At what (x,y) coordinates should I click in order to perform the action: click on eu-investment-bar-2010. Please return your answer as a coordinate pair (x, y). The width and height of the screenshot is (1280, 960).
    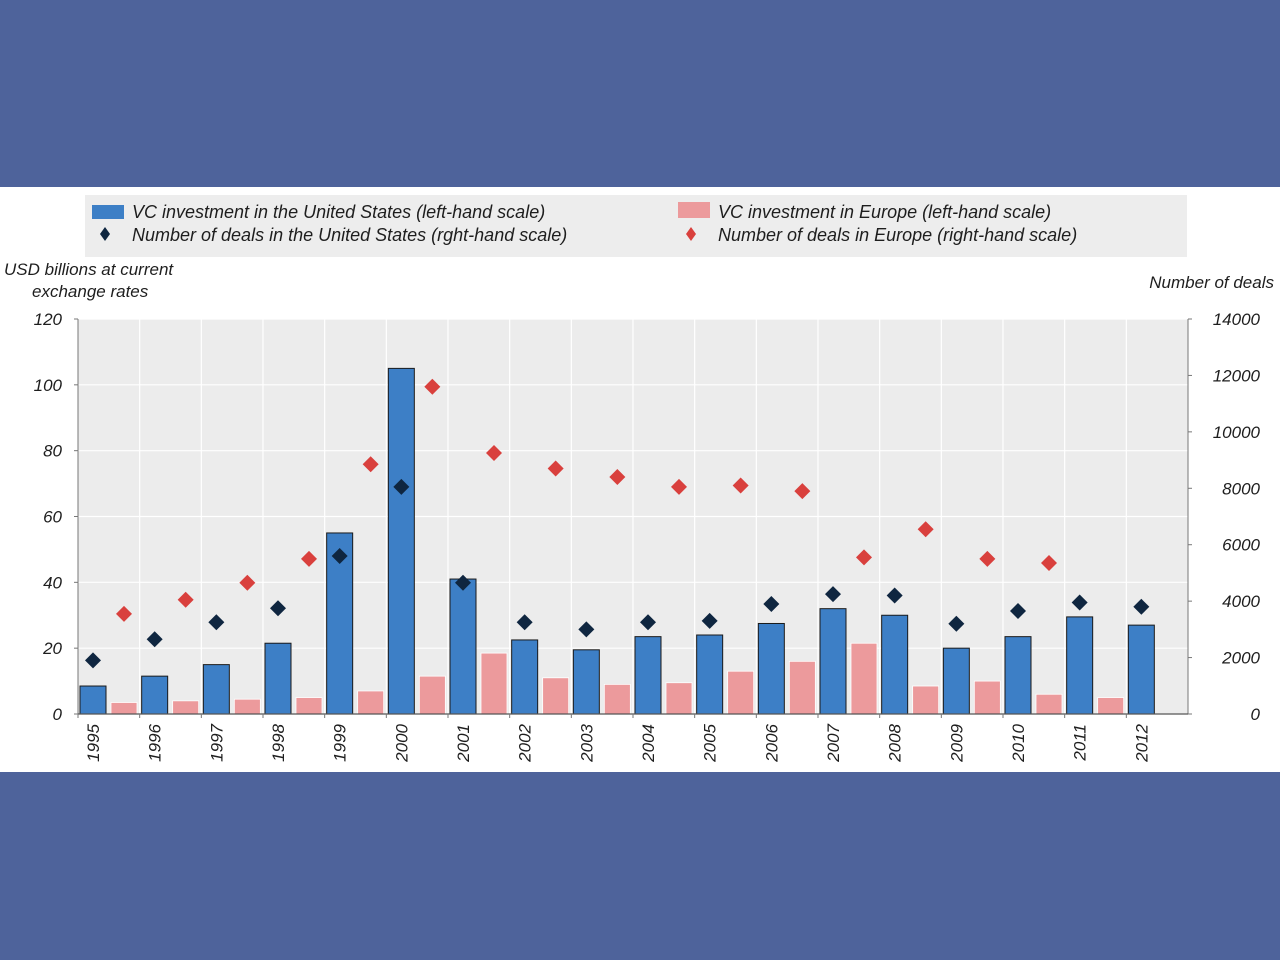
    Looking at the image, I should click on (1049, 704).